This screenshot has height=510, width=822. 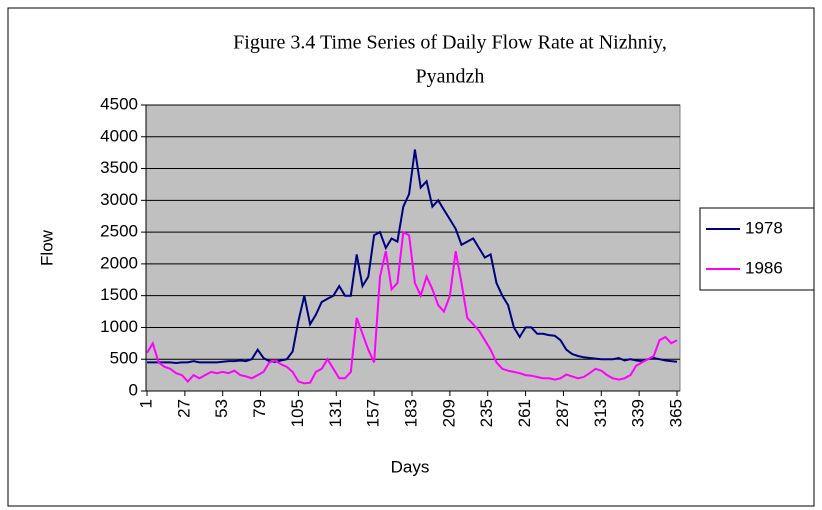 I want to click on x-tick-label: 105, so click(x=297, y=413).